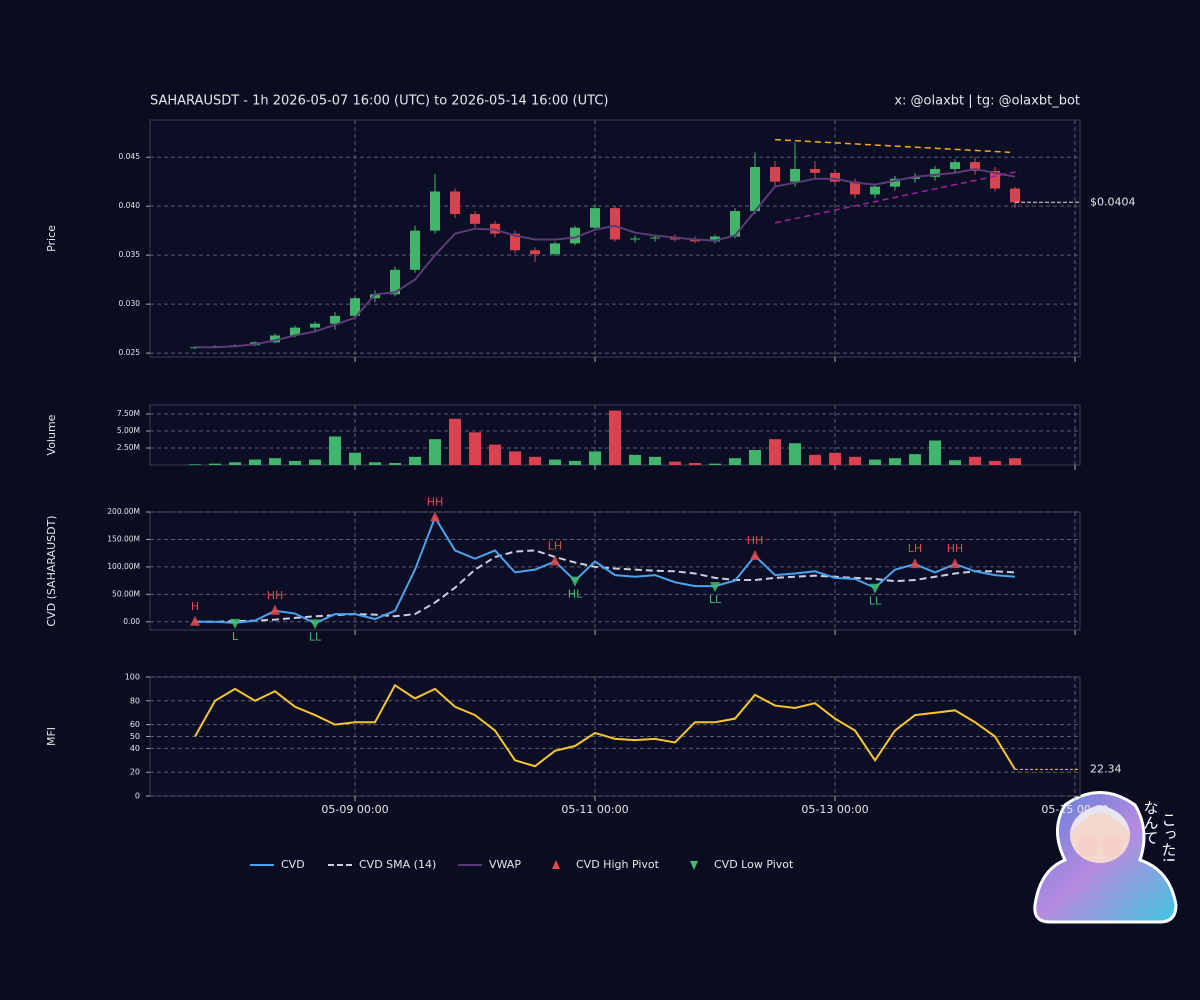  Describe the element at coordinates (126, 593) in the screenshot. I see `y-tick-label: 50.00M` at that location.